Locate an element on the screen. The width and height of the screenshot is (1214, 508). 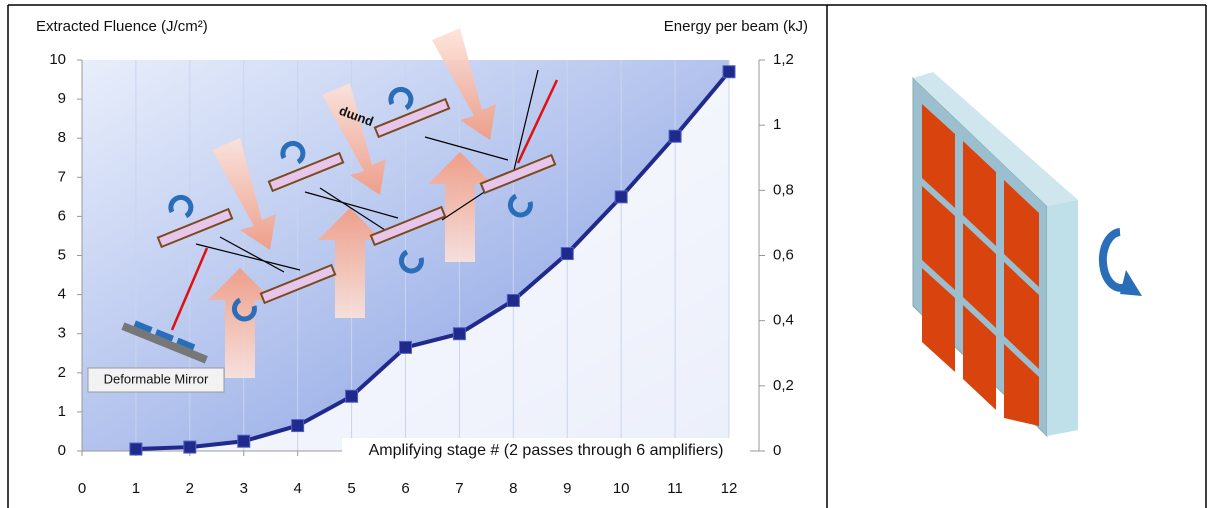
y-tick-label: 4 is located at coordinates (62, 294).